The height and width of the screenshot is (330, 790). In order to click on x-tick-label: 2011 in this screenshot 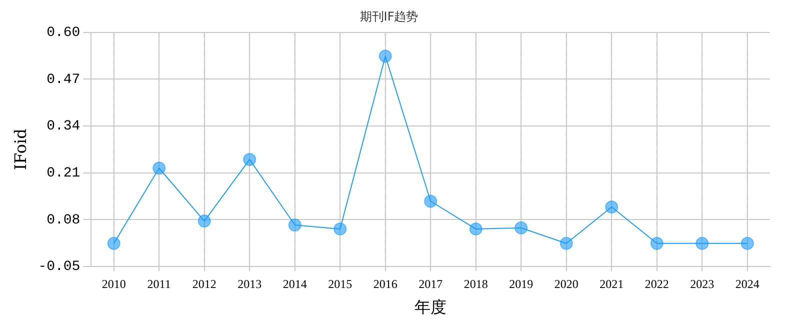, I will do `click(159, 283)`.